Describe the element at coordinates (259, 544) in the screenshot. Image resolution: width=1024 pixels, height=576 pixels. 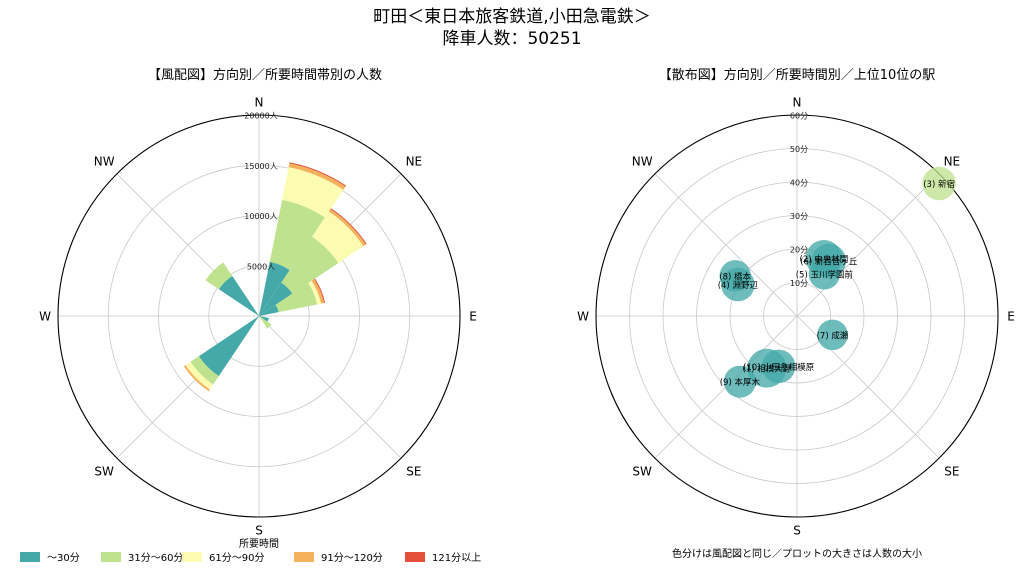
I see `legend-title: 所要時間` at that location.